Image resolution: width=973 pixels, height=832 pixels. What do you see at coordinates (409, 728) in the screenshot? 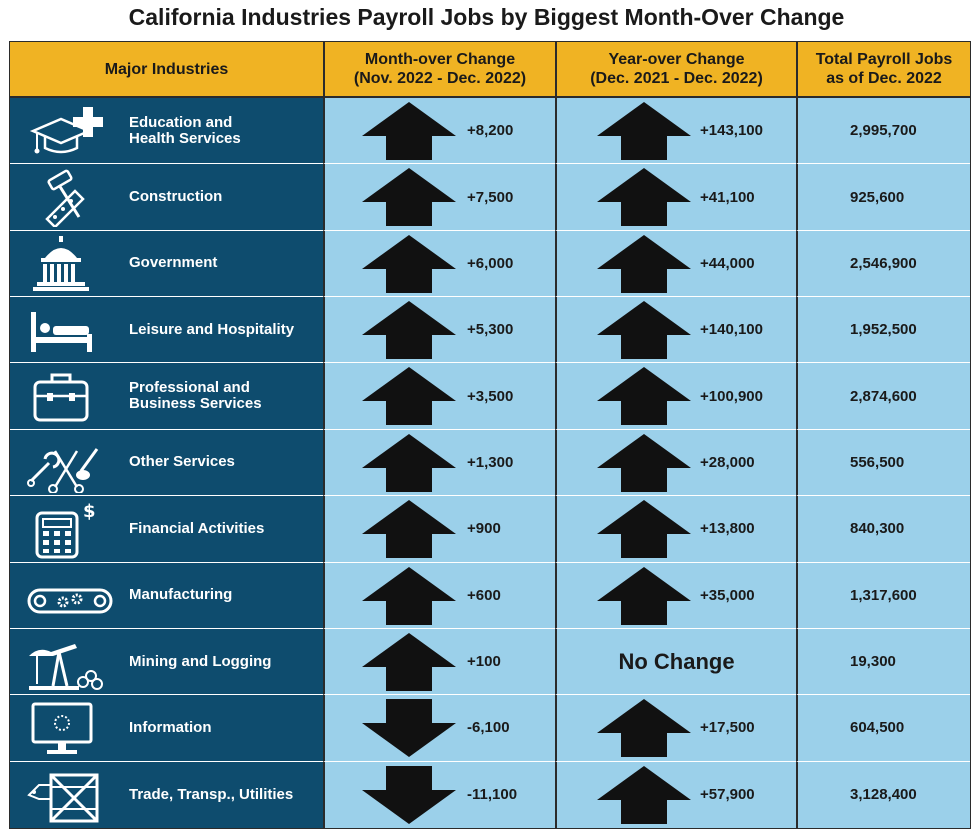
I see `down-arrow-icon` at bounding box center [409, 728].